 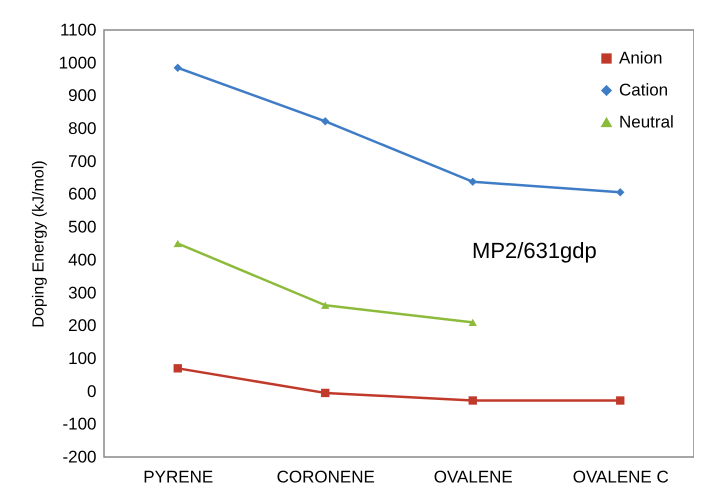 I want to click on y-tick-label: 900, so click(x=82, y=96).